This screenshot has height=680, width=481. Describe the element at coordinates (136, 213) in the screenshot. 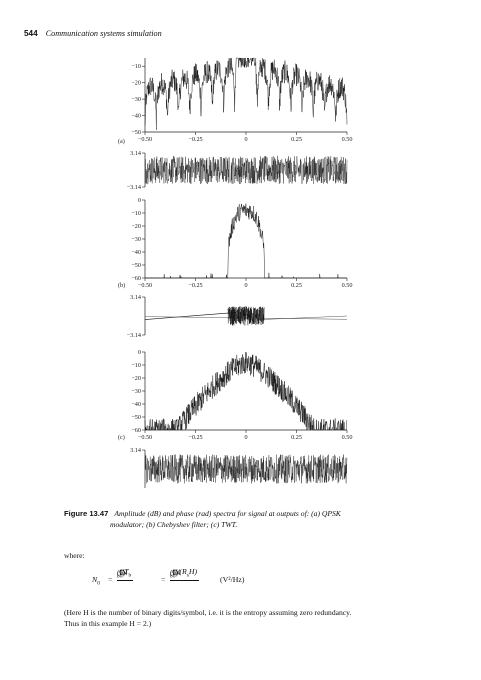

I see `b-amp-y-tick-label: −10` at that location.